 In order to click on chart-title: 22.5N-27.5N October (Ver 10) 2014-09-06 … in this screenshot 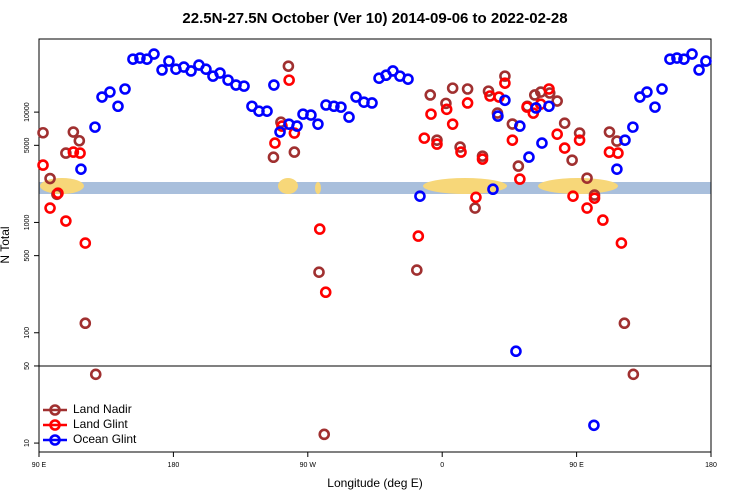, I will do `click(374, 18)`.